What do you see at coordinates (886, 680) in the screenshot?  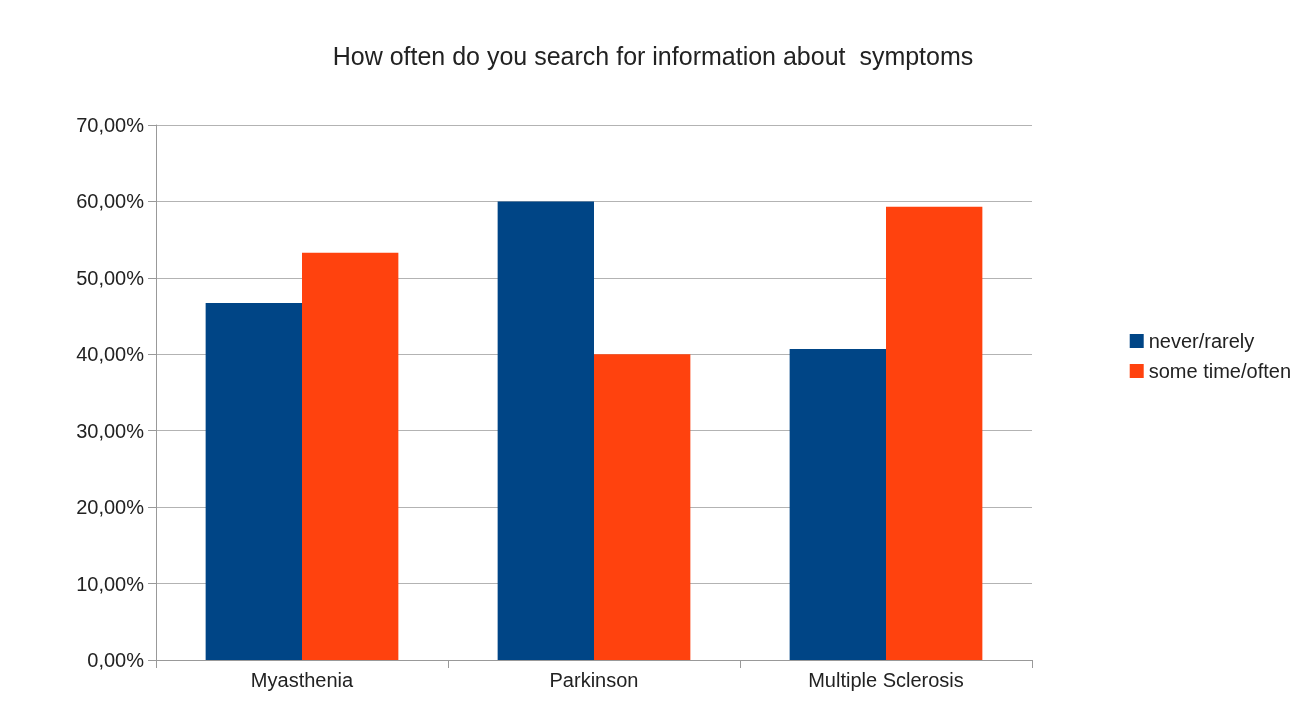 I see `x-tick-label: Multiple Sclerosis` at bounding box center [886, 680].